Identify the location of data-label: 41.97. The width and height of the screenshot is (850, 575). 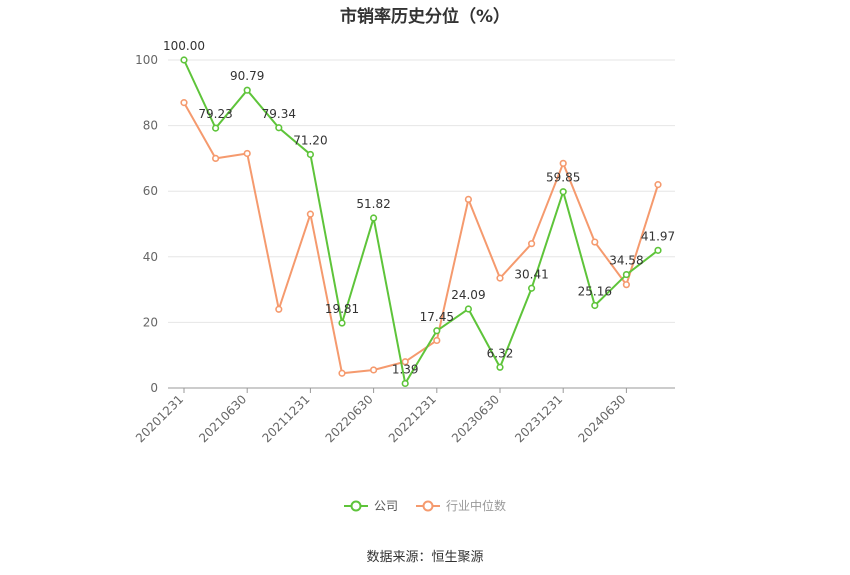
(658, 236).